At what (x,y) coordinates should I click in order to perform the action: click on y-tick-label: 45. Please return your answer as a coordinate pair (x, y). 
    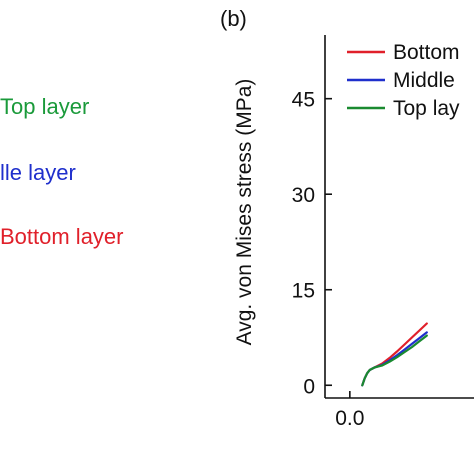
    Looking at the image, I should click on (303, 100).